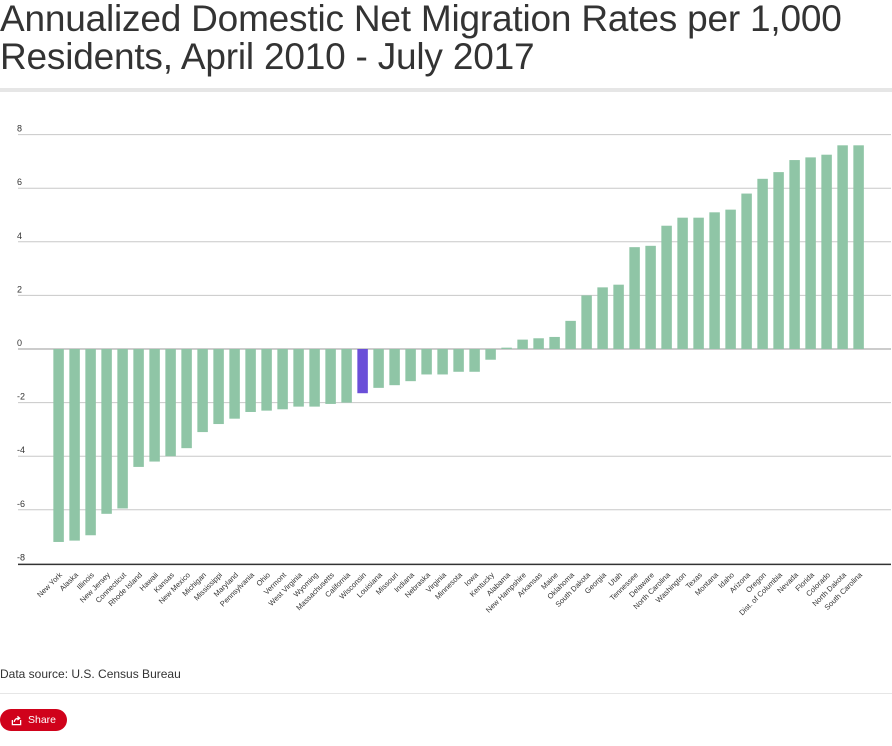 The height and width of the screenshot is (746, 892). What do you see at coordinates (378, 368) in the screenshot?
I see `bar-louisiana` at bounding box center [378, 368].